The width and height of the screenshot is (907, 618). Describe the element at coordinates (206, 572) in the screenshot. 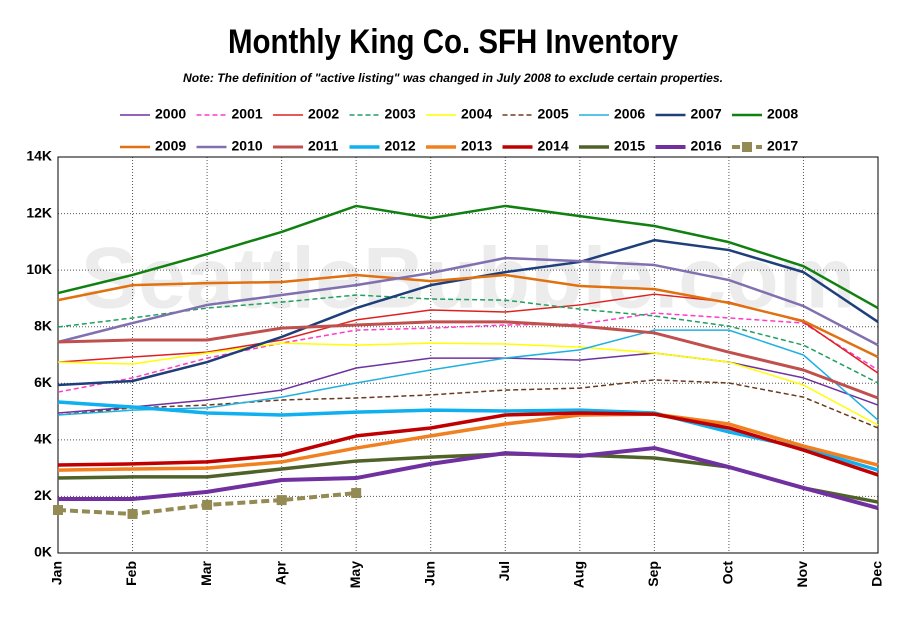

I see `x-tick-label: Mar` at that location.